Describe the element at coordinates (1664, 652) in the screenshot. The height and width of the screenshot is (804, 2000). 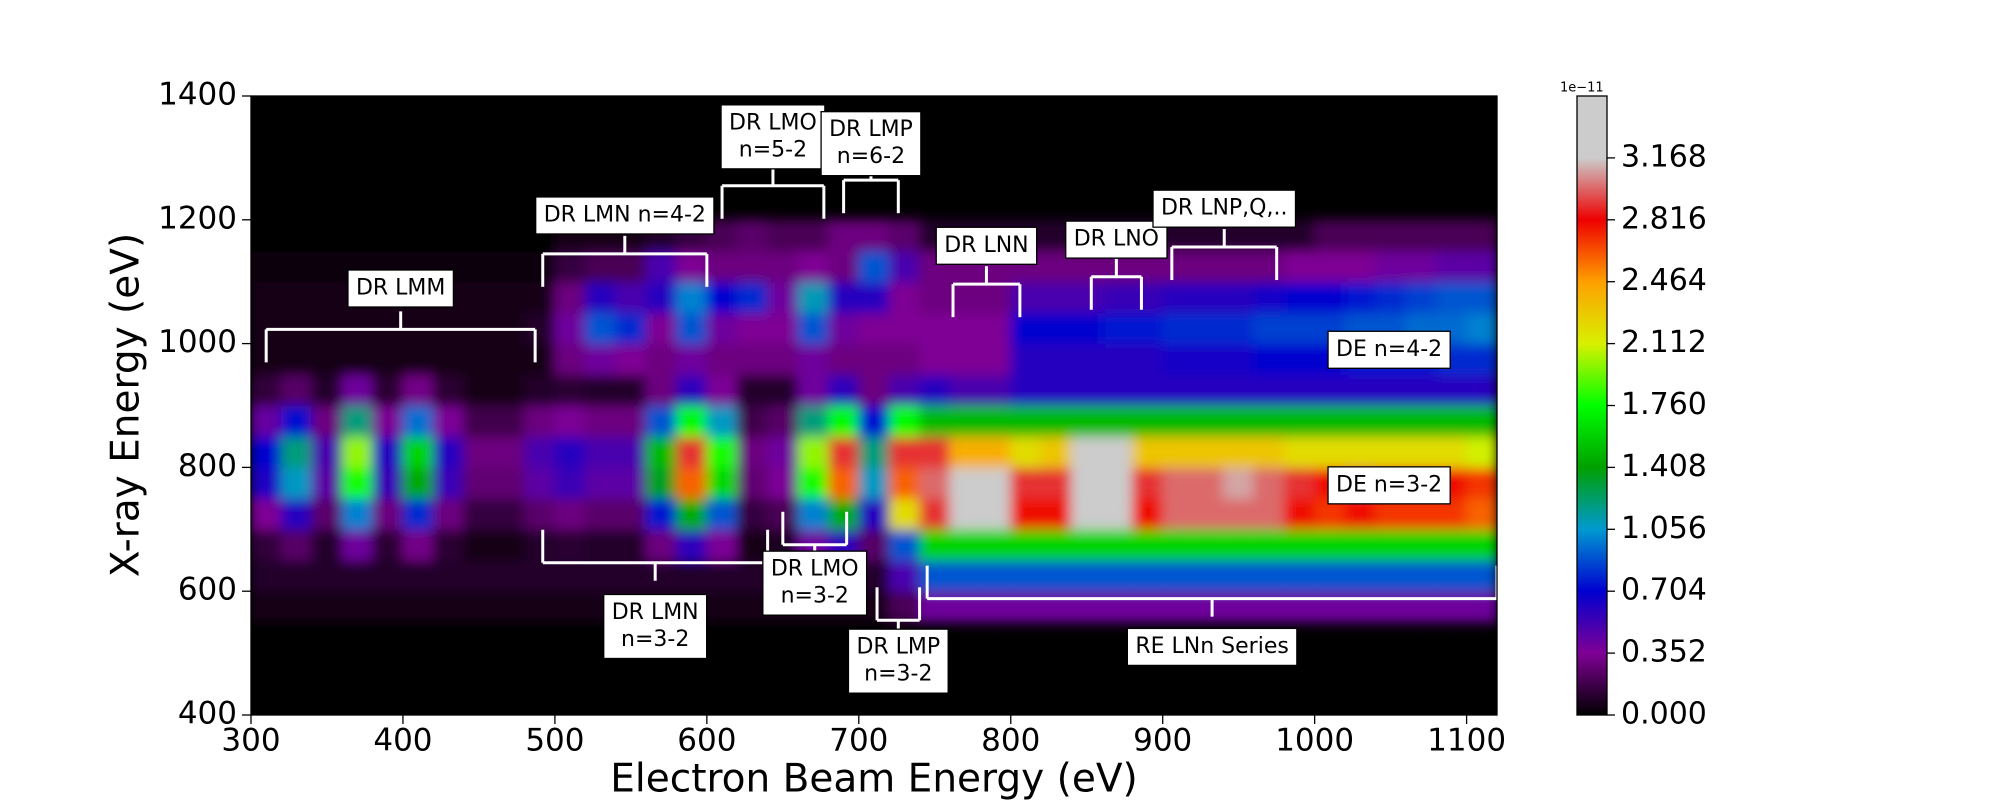
I see `colorbar-tick-label: 0.352` at that location.